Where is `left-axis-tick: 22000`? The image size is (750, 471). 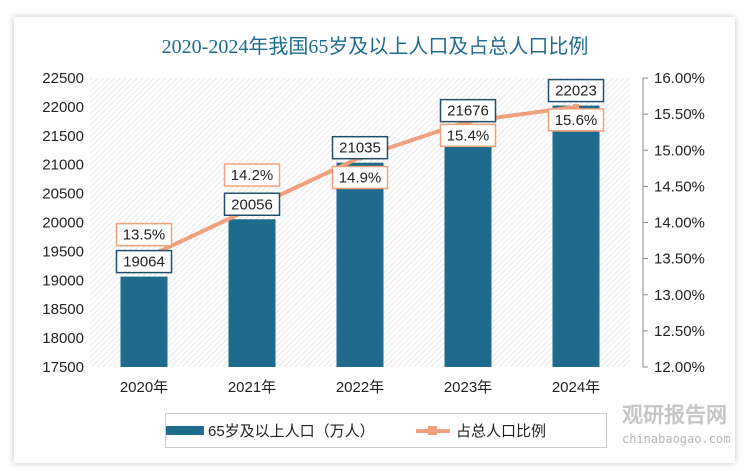
left-axis-tick: 22000 is located at coordinates (63, 107).